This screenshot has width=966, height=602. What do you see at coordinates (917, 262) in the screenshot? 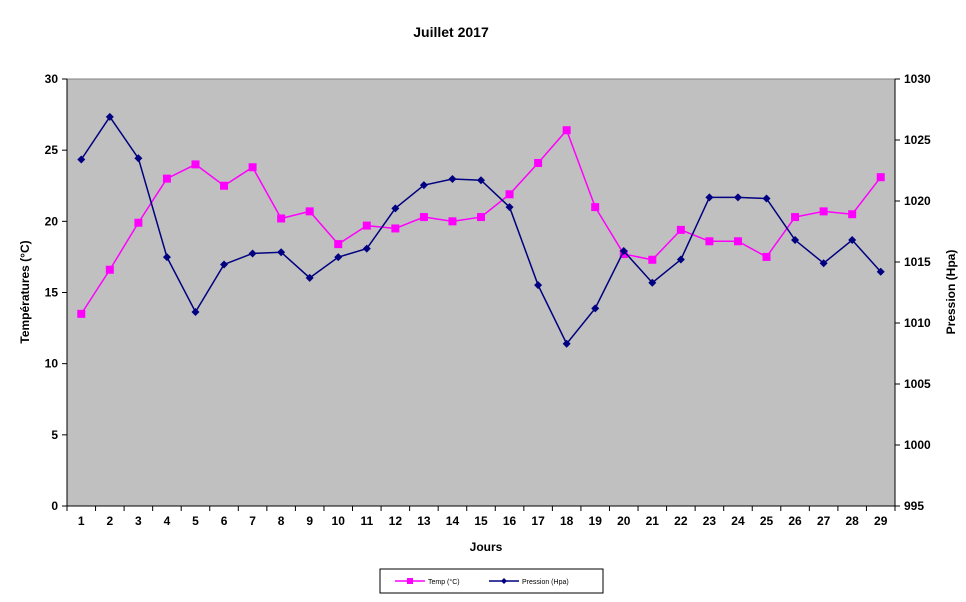
I see `y-right-tick-label: 1015` at bounding box center [917, 262].